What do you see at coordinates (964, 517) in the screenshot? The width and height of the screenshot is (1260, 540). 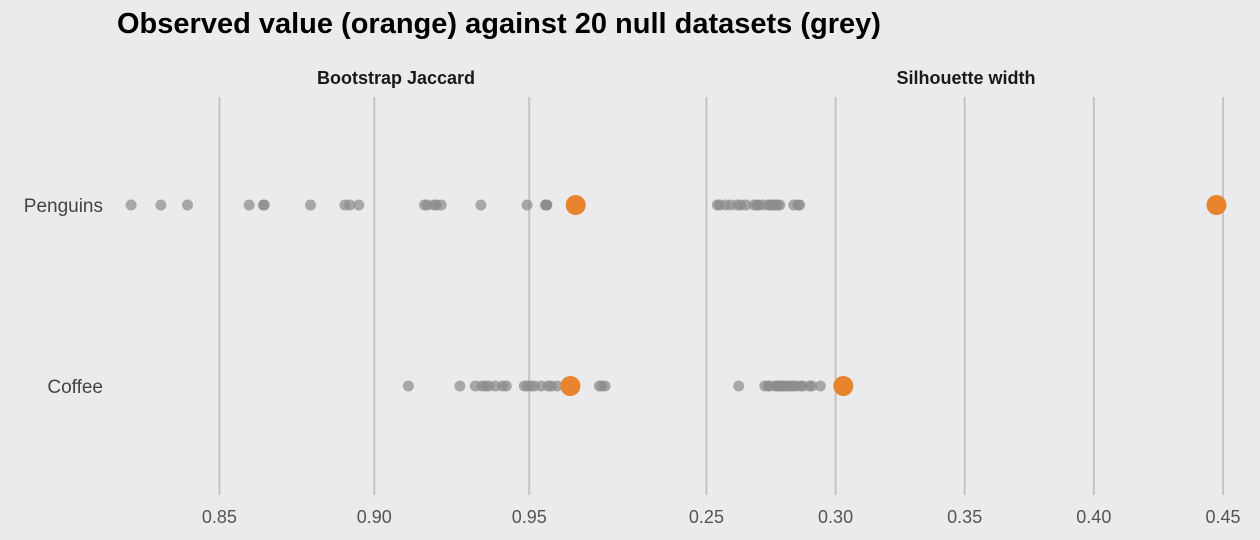 I see `x-tick-label: 0.35` at bounding box center [964, 517].